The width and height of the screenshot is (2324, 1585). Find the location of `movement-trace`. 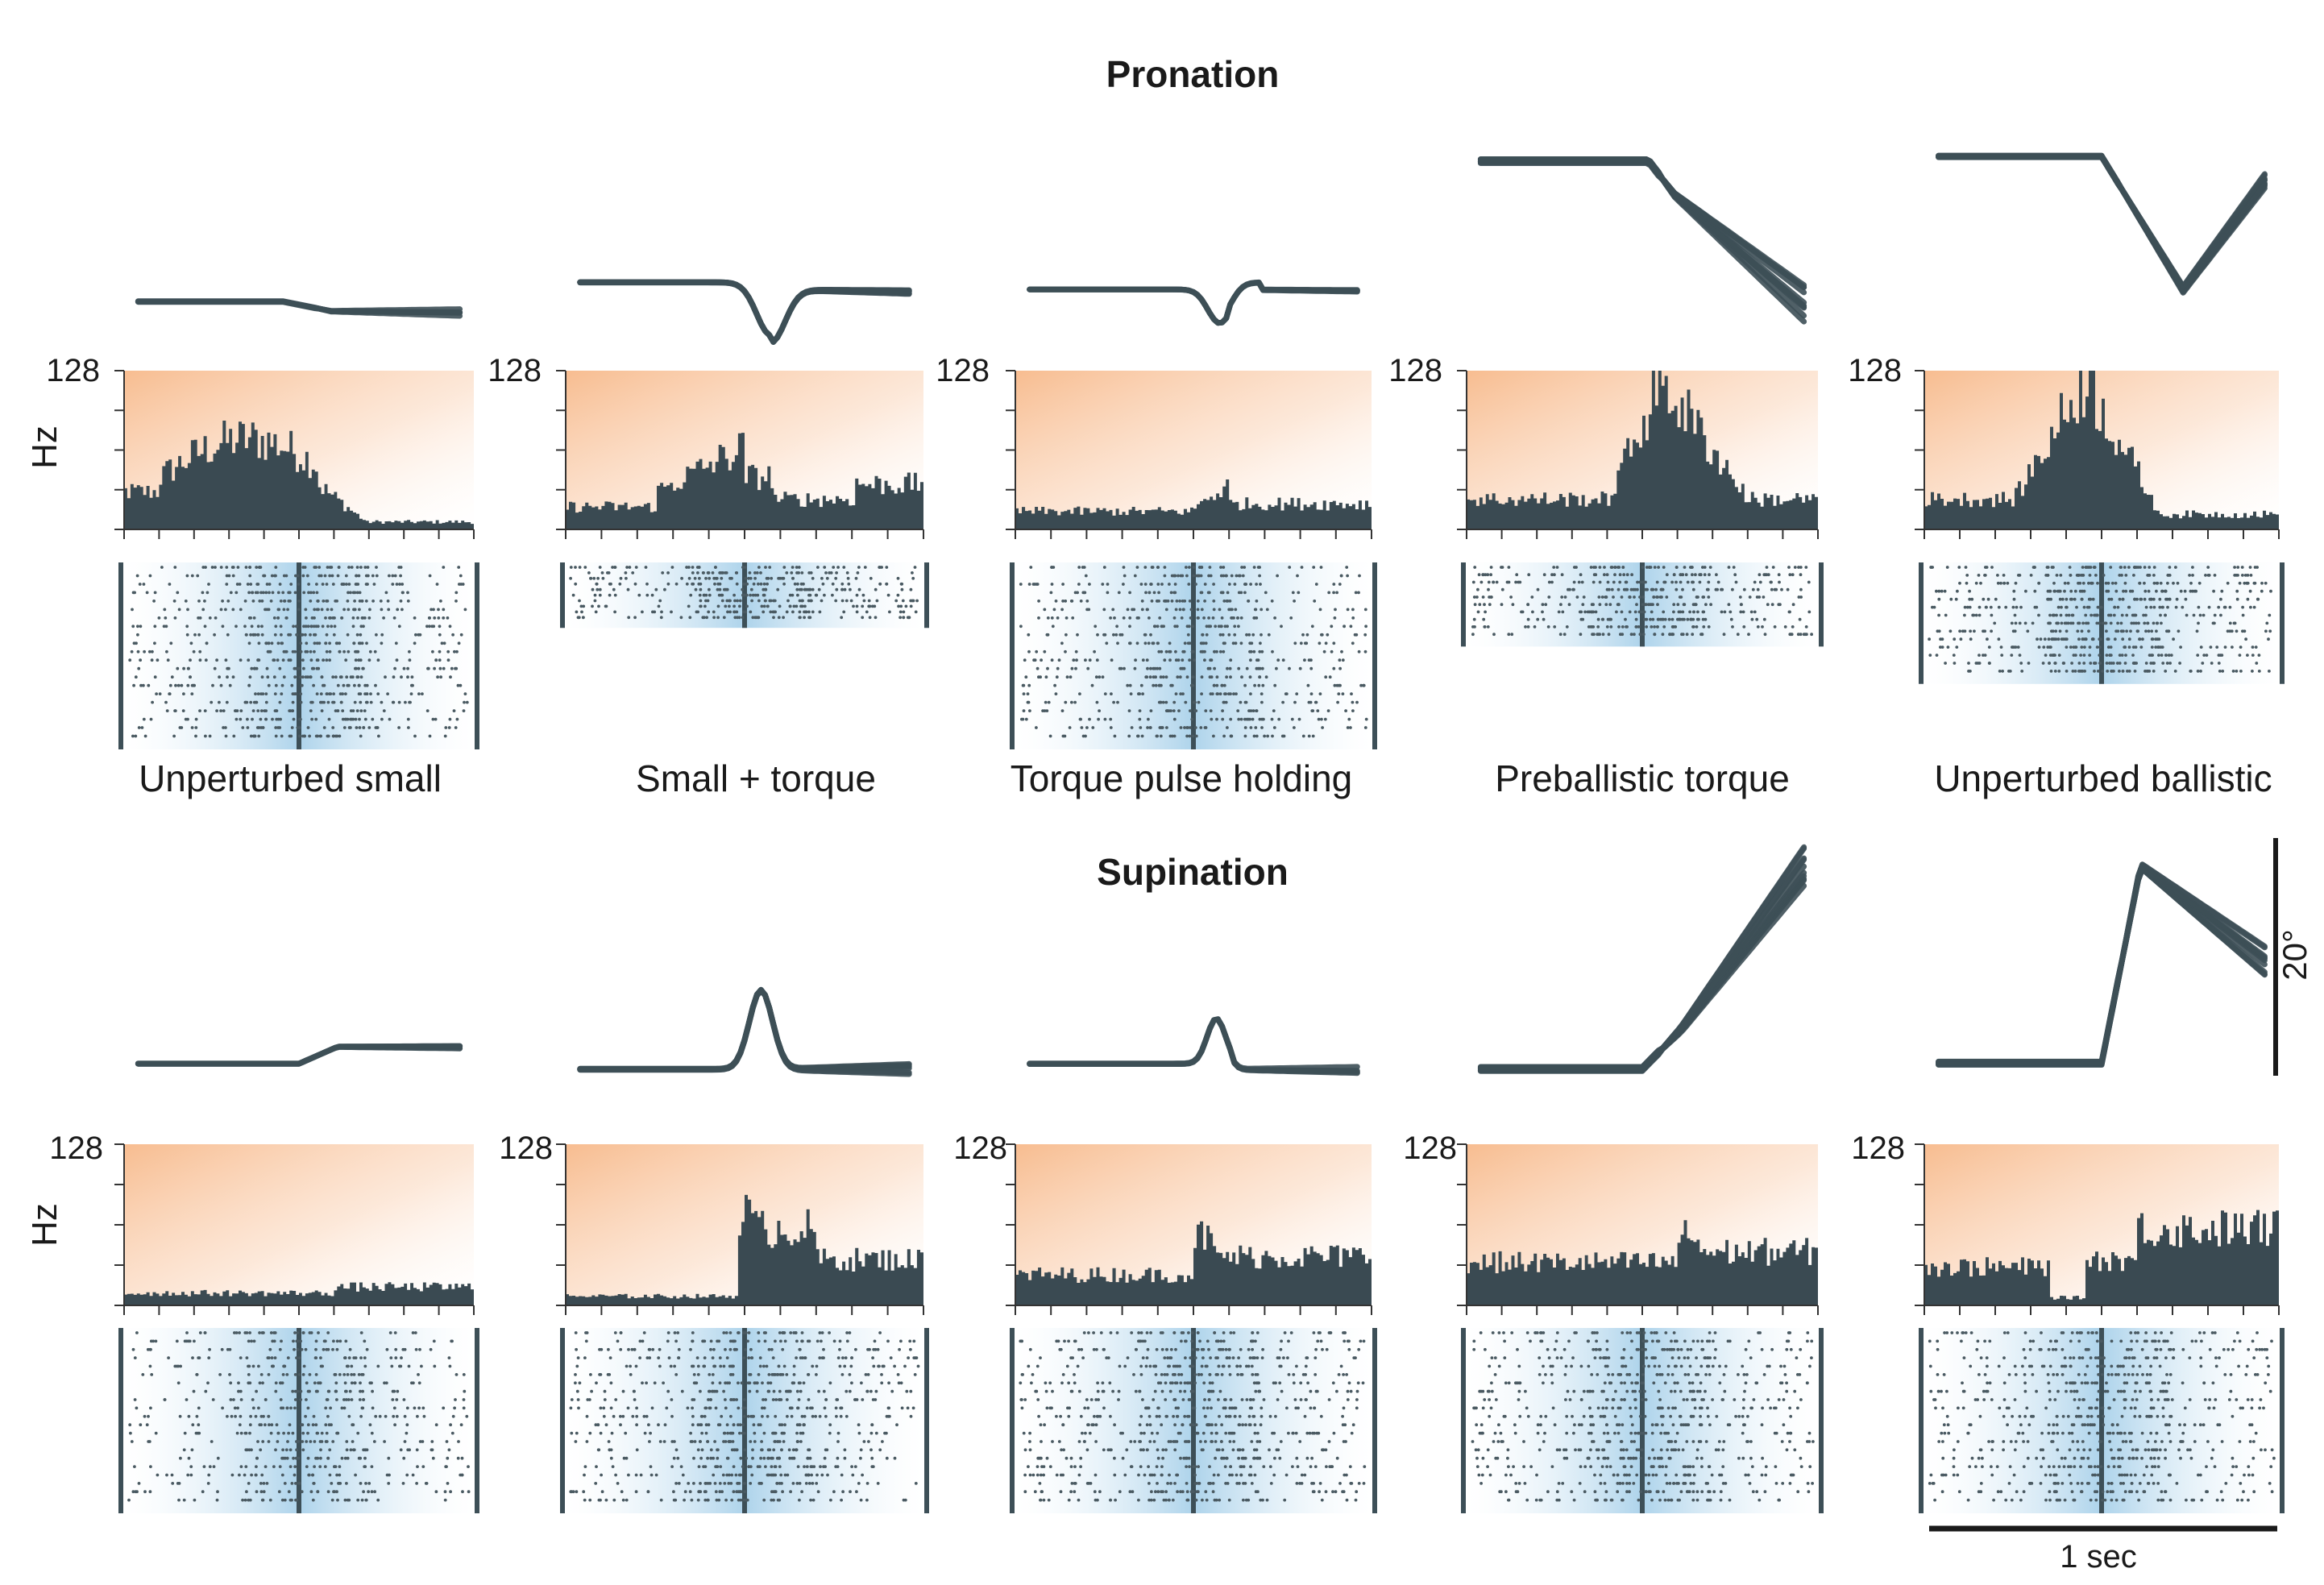

movement-trace is located at coordinates (2102, 223).